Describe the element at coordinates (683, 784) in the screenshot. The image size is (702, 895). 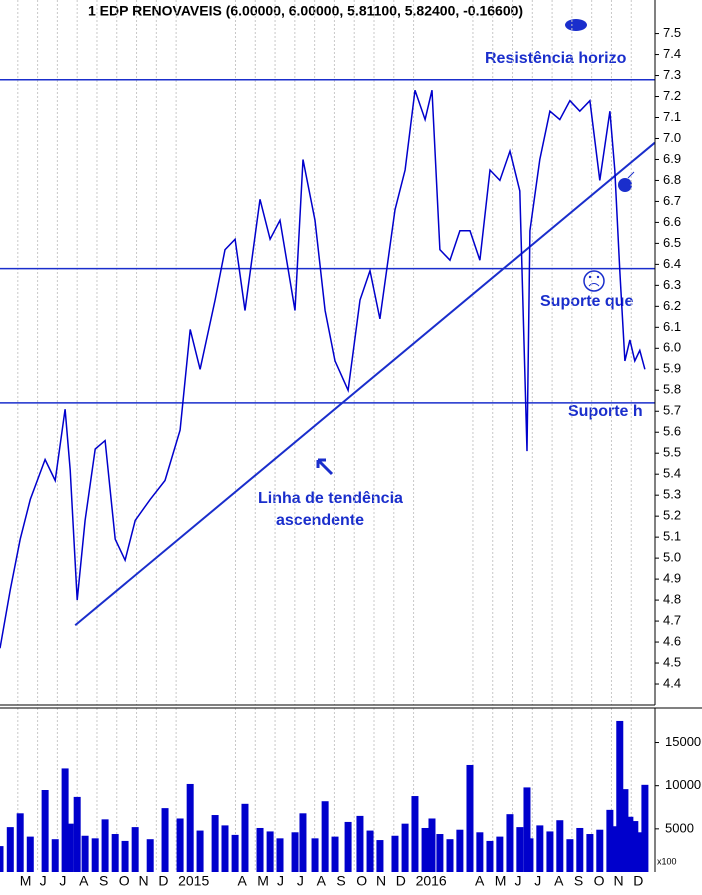
I see `y-tick-label: 10000` at that location.